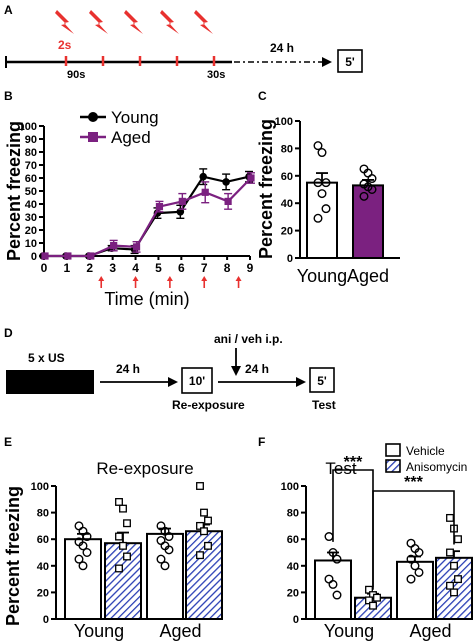  What do you see at coordinates (76, 75) in the screenshot?
I see `interval-first-label: 90s` at bounding box center [76, 75].